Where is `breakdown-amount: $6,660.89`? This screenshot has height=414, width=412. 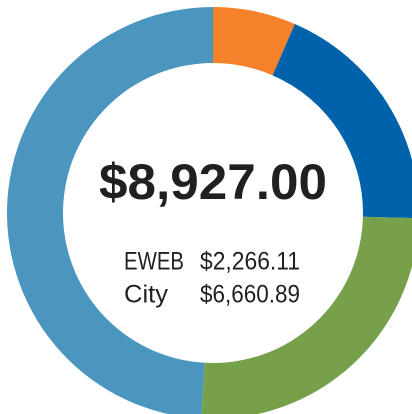 breakdown-amount: $6,660.89 is located at coordinates (250, 295).